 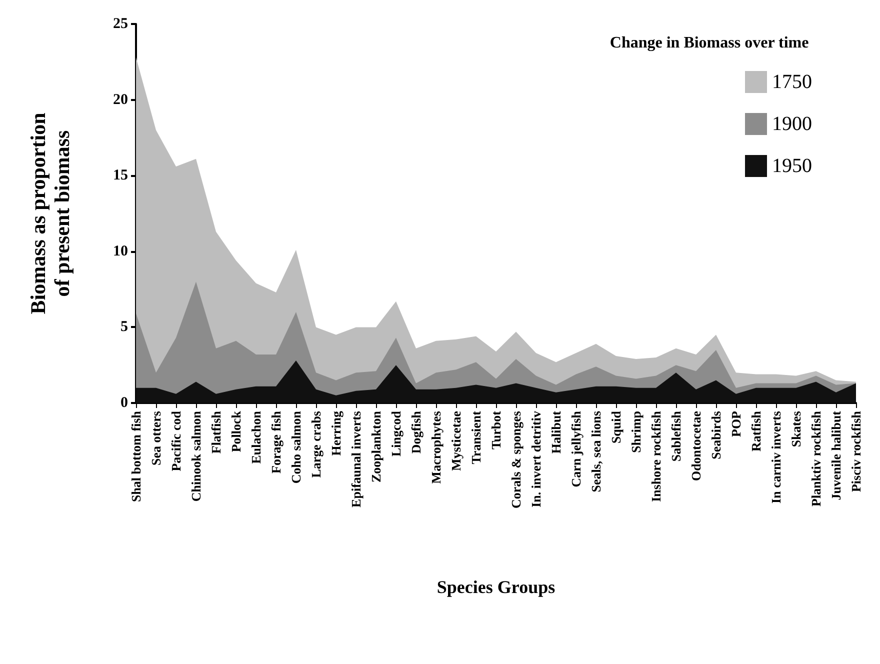 What do you see at coordinates (792, 82) in the screenshot?
I see `legend-label: 1750` at bounding box center [792, 82].